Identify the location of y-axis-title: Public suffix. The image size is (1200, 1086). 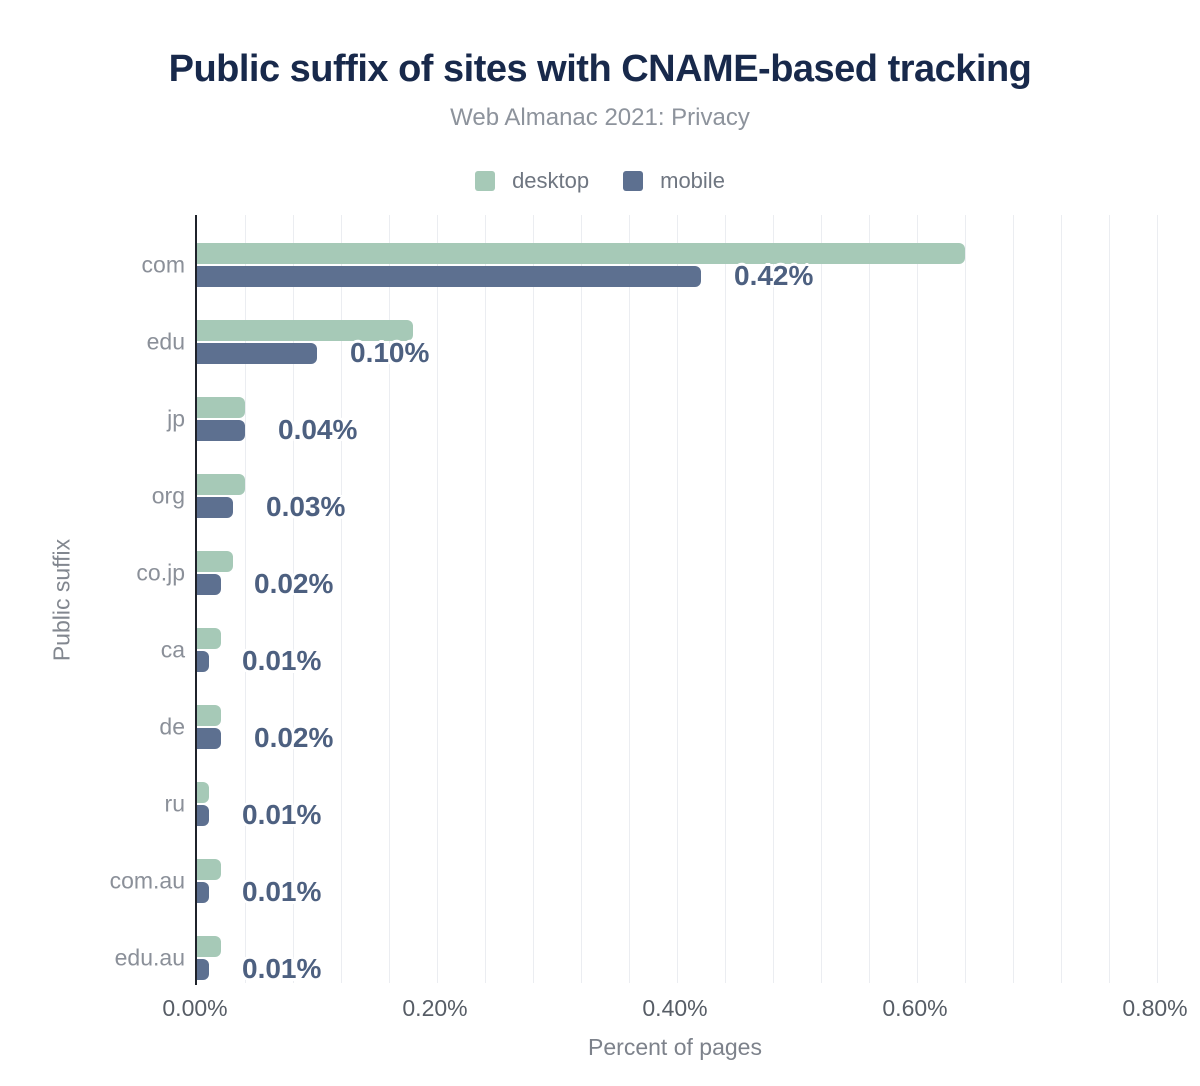
(61, 600).